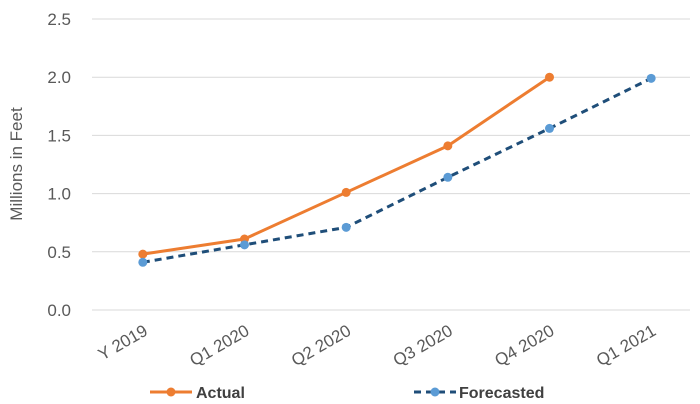 The width and height of the screenshot is (700, 404). I want to click on x-tick-label: Q3 2020, so click(423, 345).